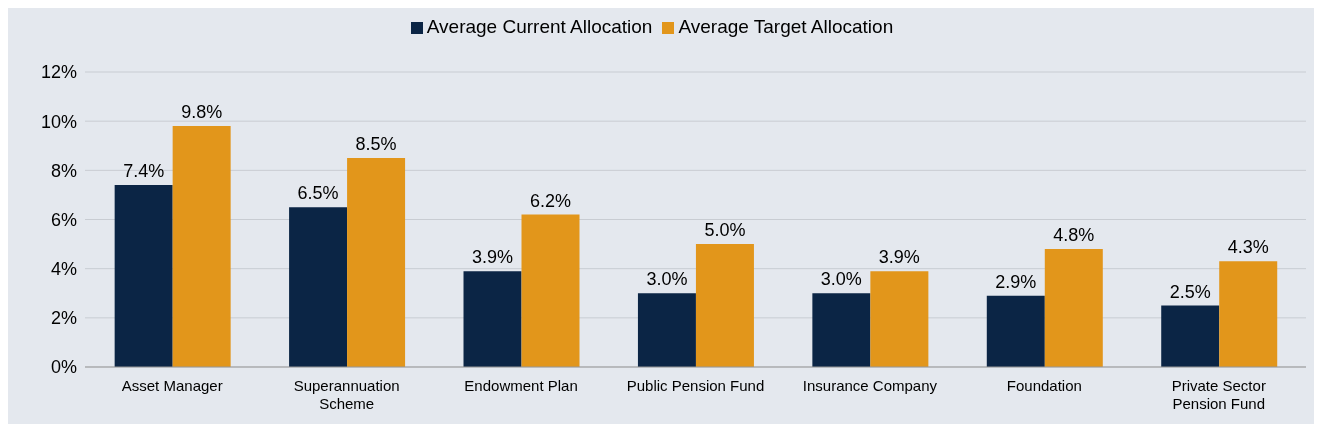  What do you see at coordinates (58, 121) in the screenshot?
I see `y-tick-label: 10%` at bounding box center [58, 121].